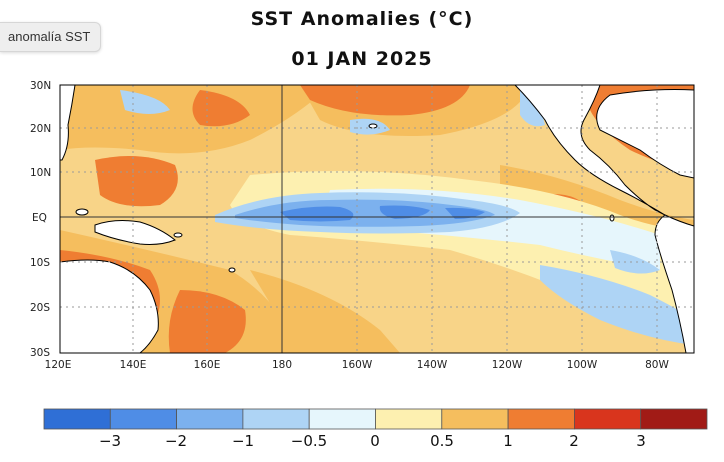 This screenshot has width=724, height=462. I want to click on colorbar-tick-label: 0, so click(375, 441).